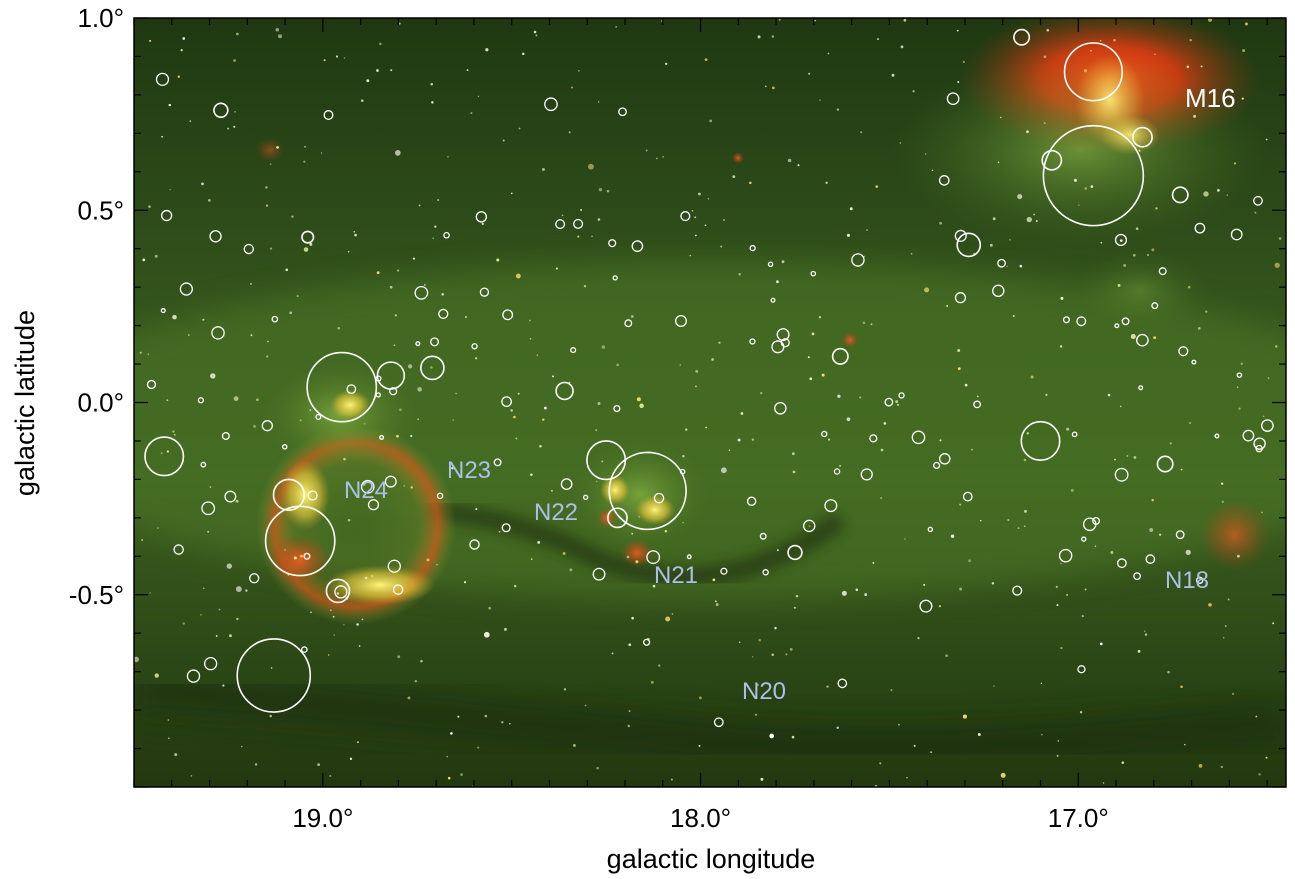 Image resolution: width=1295 pixels, height=879 pixels. What do you see at coordinates (469, 470) in the screenshot?
I see `label-n23: N23` at bounding box center [469, 470].